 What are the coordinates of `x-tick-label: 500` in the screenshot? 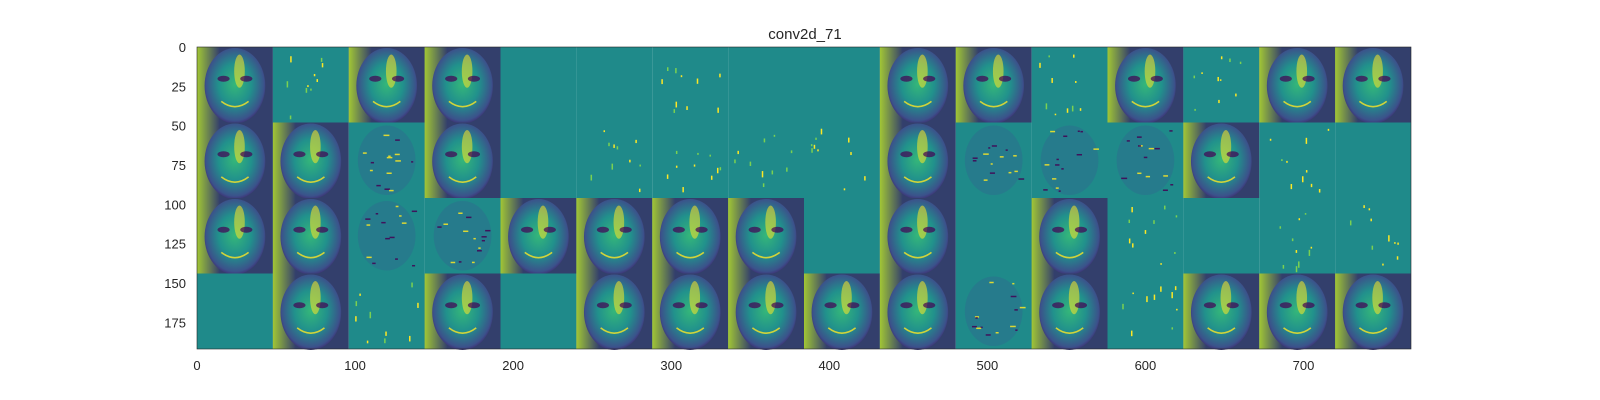 It's located at (988, 365).